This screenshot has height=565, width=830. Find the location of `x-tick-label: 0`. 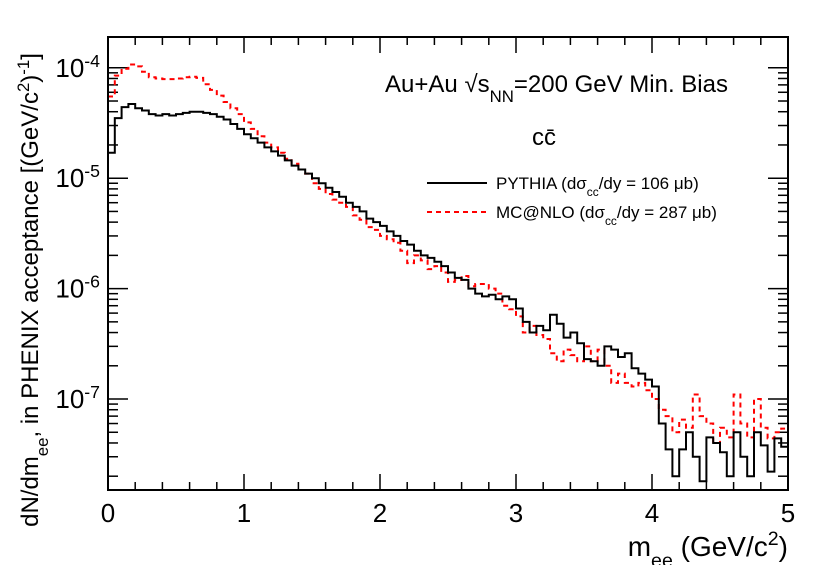

x-tick-label: 0 is located at coordinates (108, 513).